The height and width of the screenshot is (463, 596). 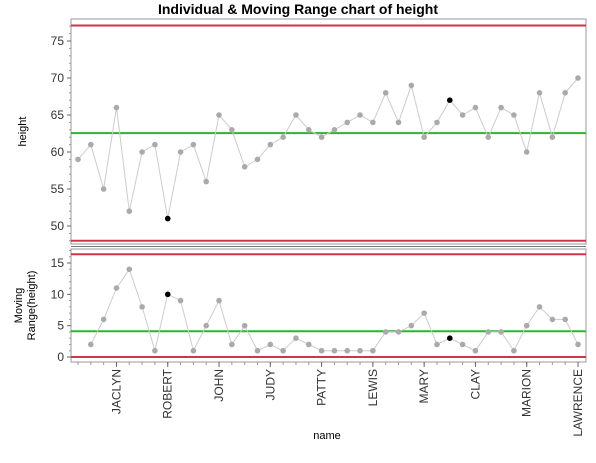 What do you see at coordinates (58, 115) in the screenshot?
I see `y-tick-label: 65` at bounding box center [58, 115].